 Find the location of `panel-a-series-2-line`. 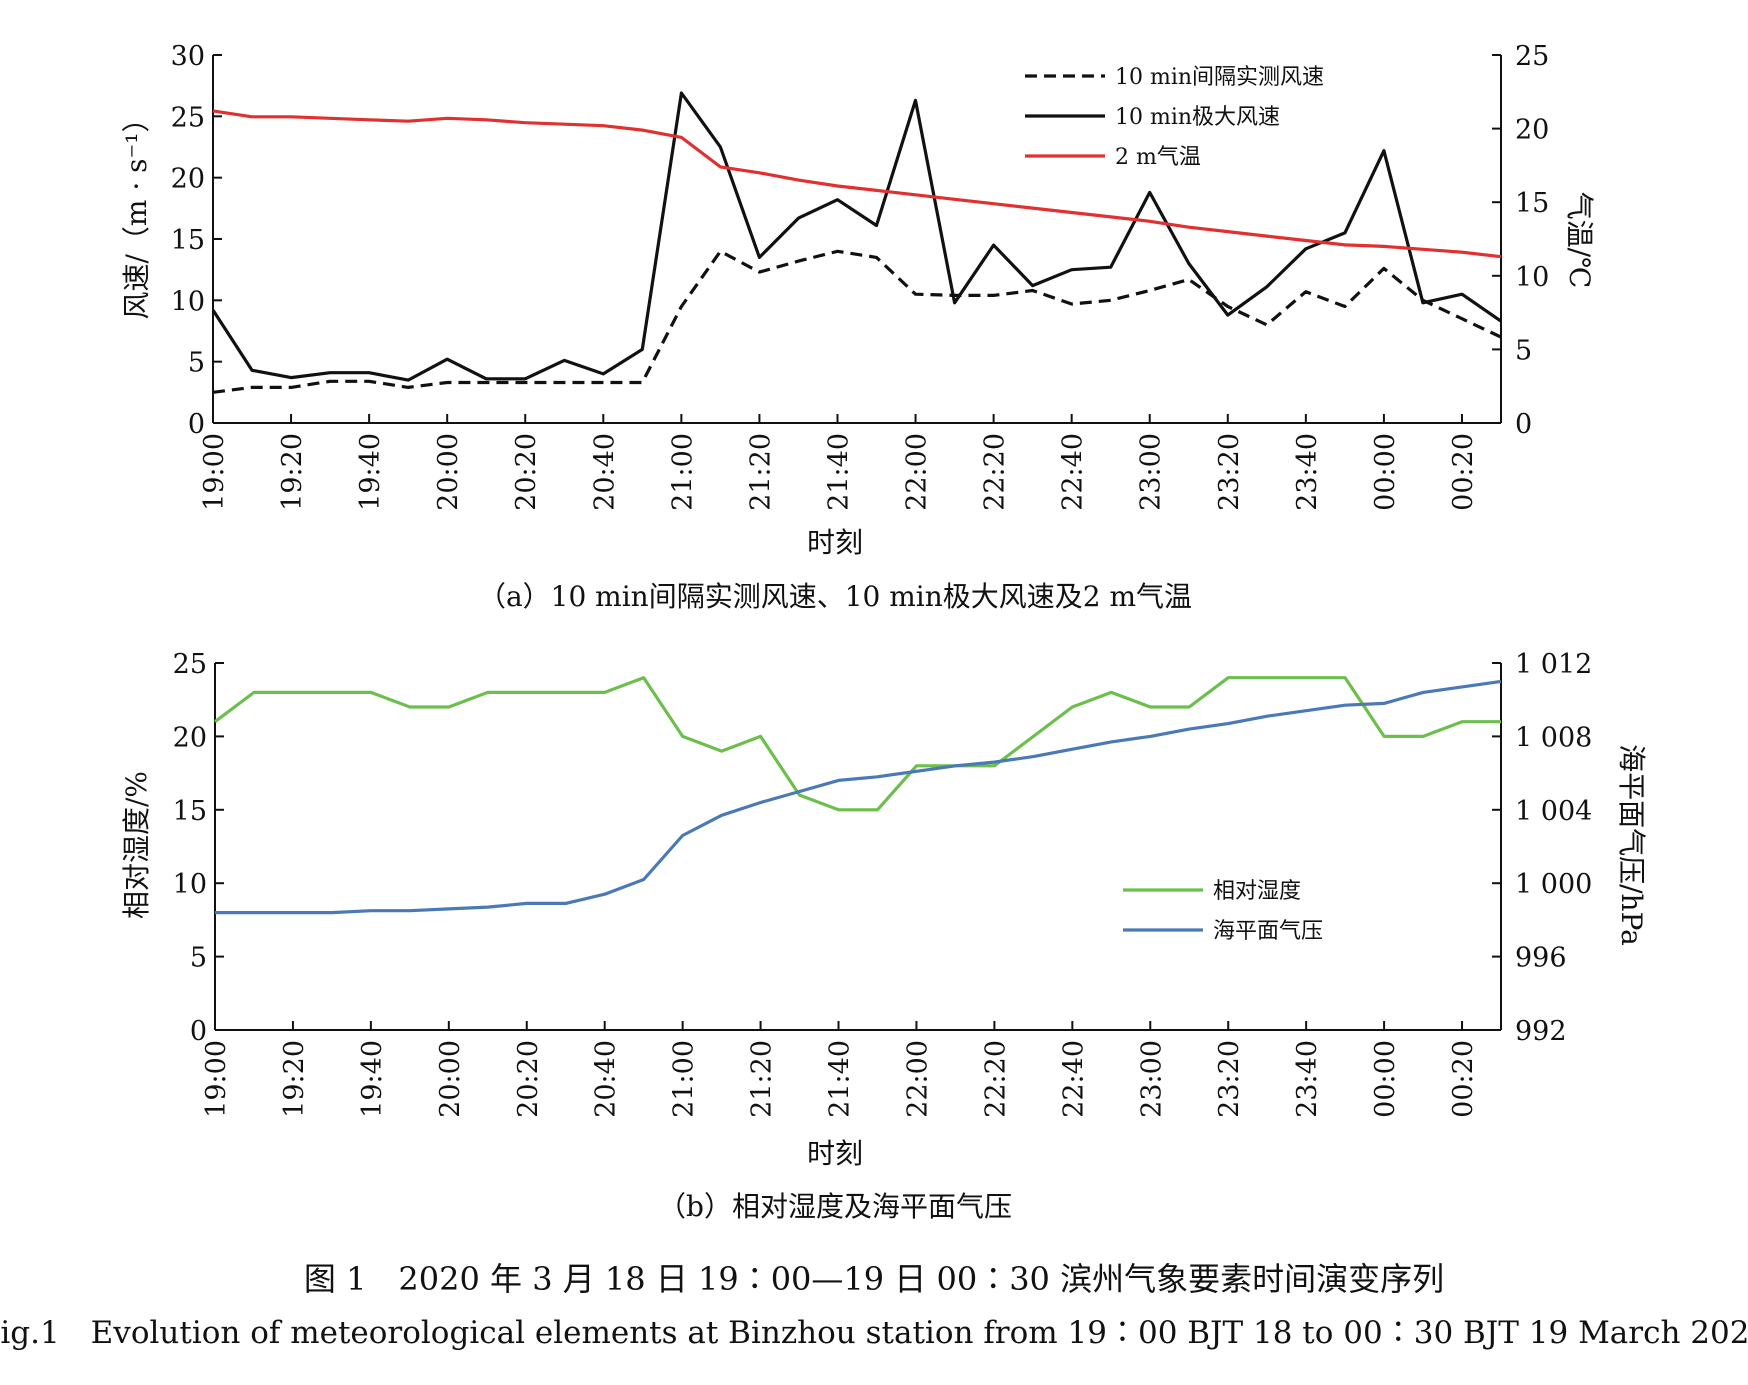

panel-a-series-2-line is located at coordinates (857, 184).